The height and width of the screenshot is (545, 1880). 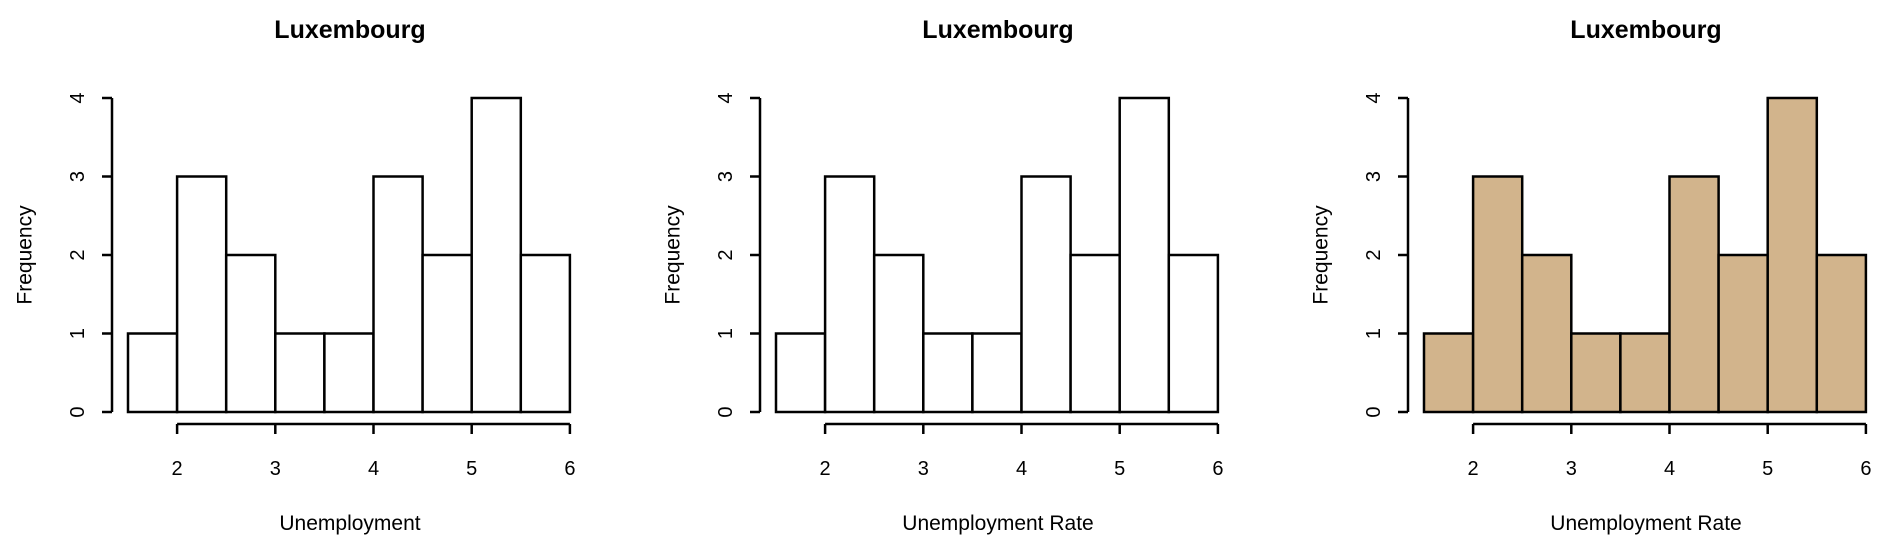 What do you see at coordinates (349, 523) in the screenshot?
I see `x-axis-label: Unemployment` at bounding box center [349, 523].